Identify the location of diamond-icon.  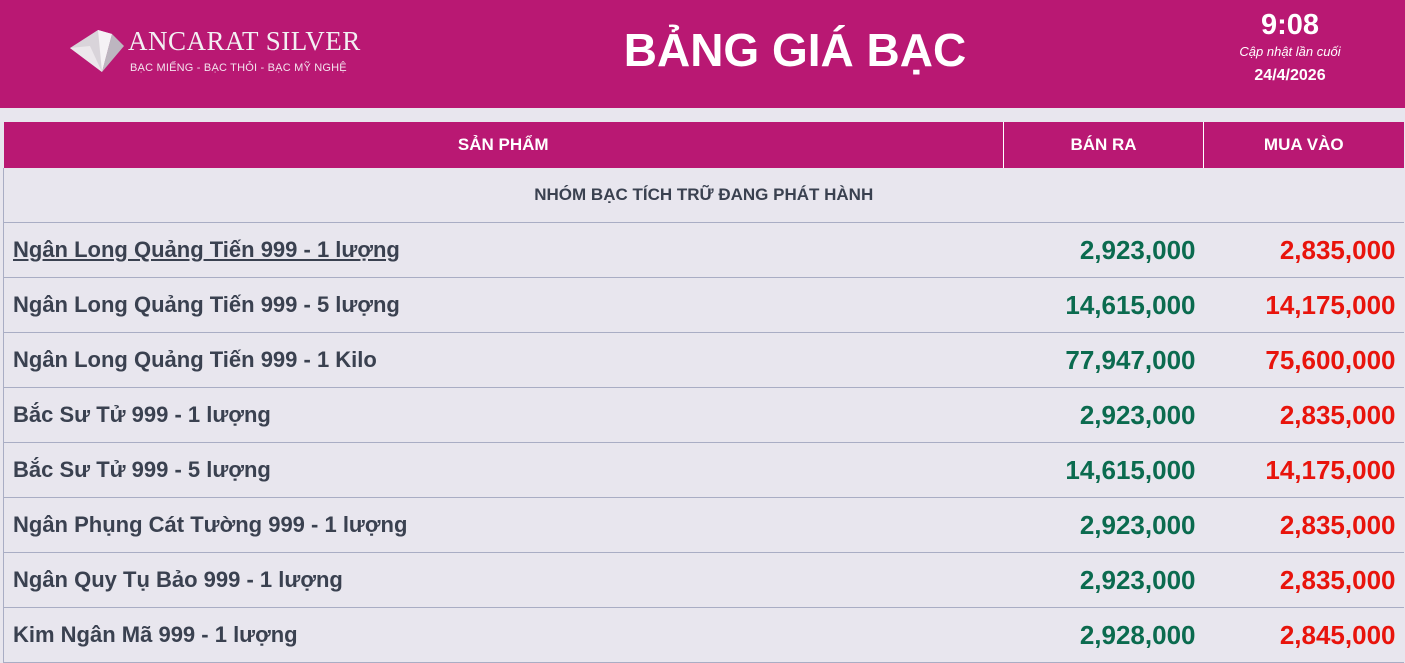
(97, 51).